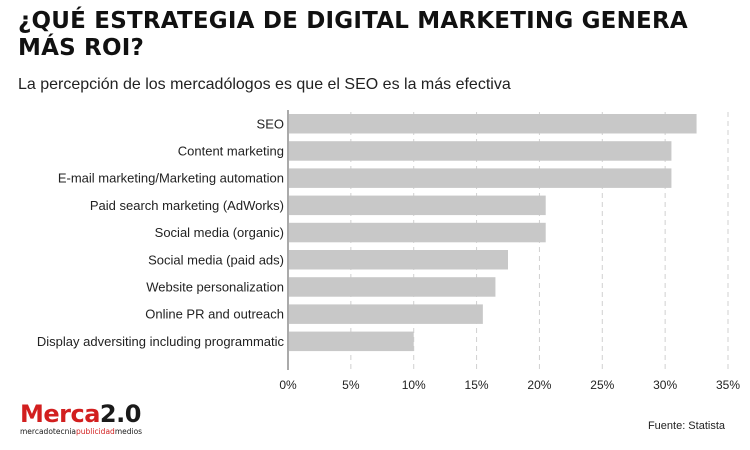  I want to click on x-tick-label: 10%, so click(414, 385).